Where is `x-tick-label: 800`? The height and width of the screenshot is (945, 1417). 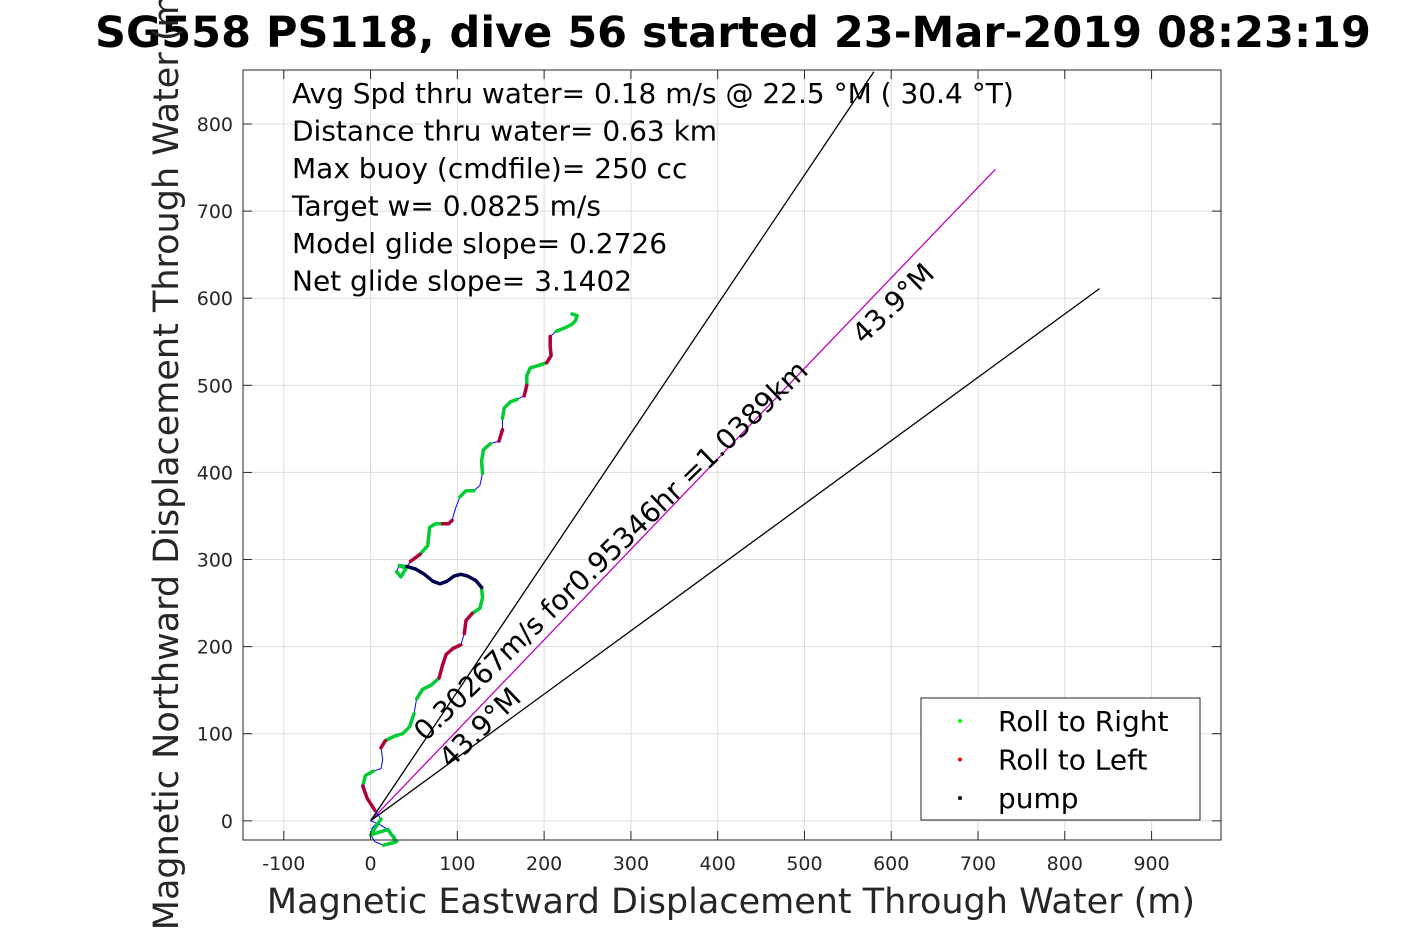 x-tick-label: 800 is located at coordinates (1065, 864).